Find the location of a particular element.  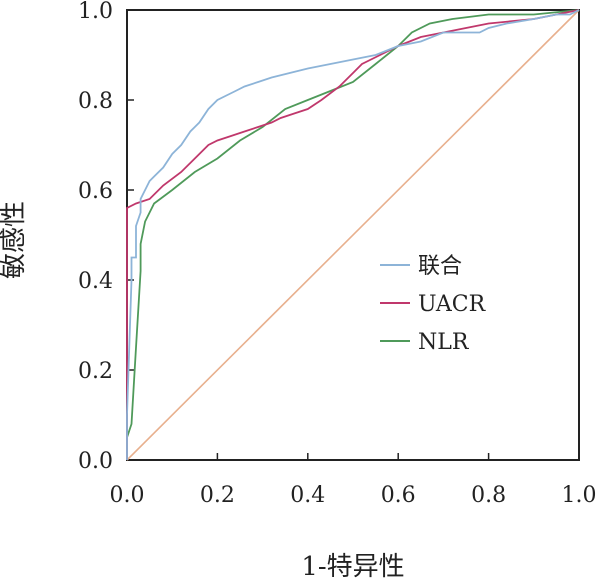

x-tick-label: 0.8 is located at coordinates (488, 495).